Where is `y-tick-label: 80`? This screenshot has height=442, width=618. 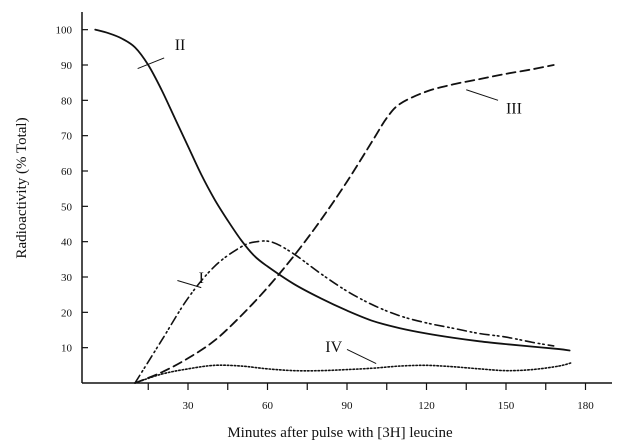 y-tick-label: 80 is located at coordinates (67, 101).